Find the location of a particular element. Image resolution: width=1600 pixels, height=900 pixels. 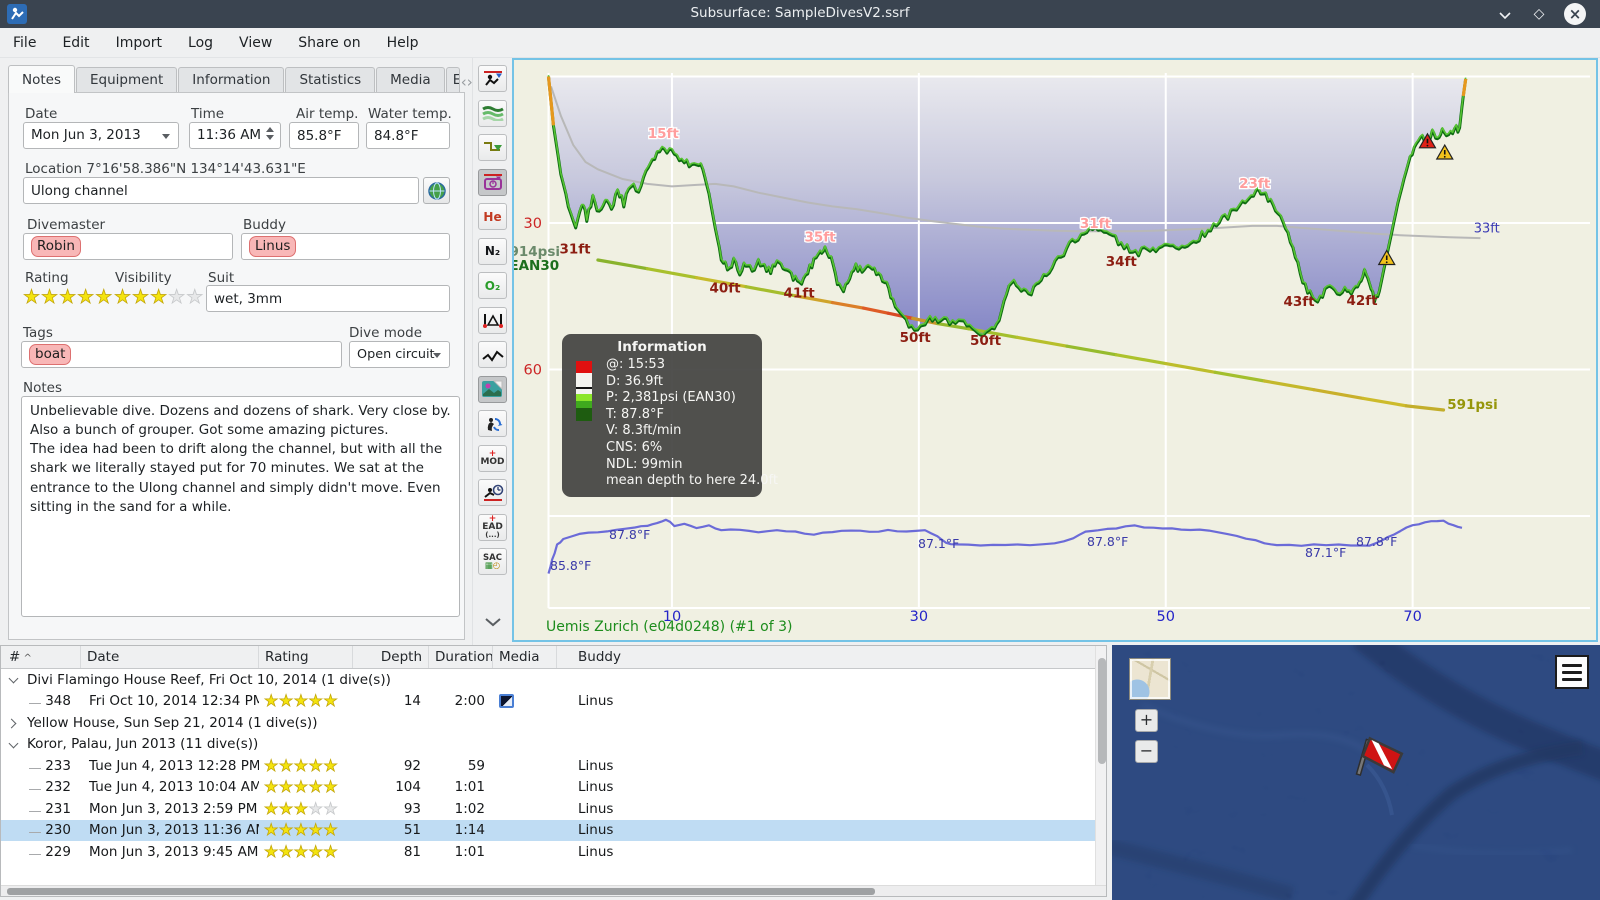

minimize-icon is located at coordinates (1505, 14).